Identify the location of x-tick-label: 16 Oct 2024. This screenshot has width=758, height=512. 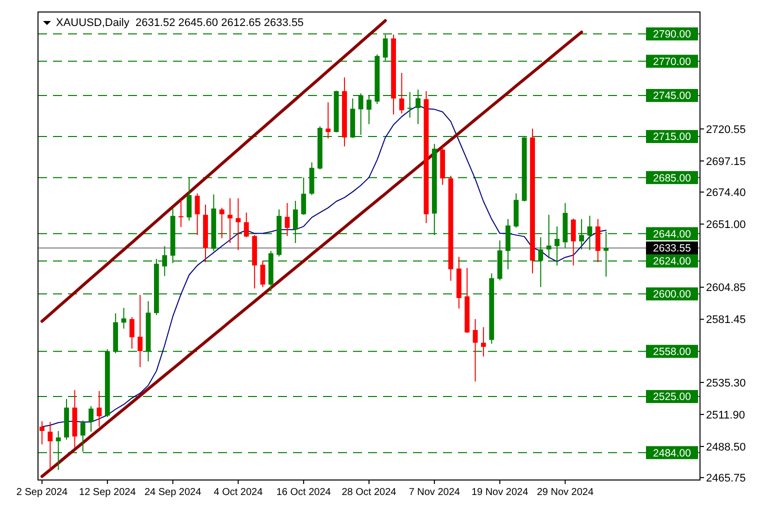
(304, 492).